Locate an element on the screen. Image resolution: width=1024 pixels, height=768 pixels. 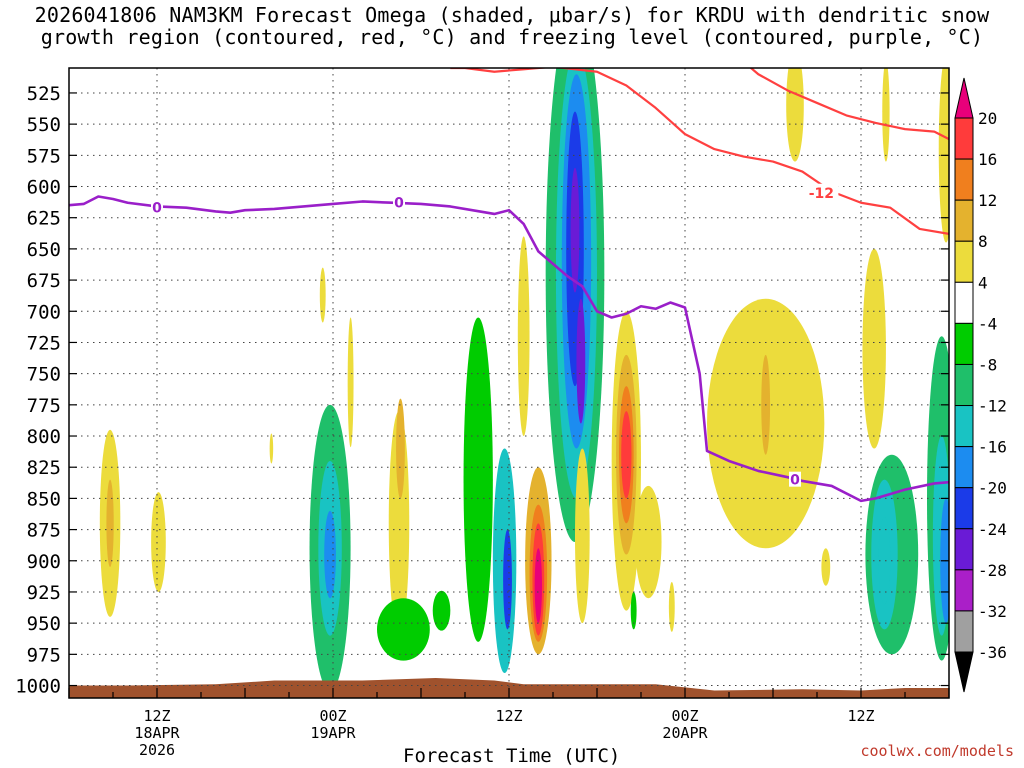
site-credit: coolwx.com/models is located at coordinates (937, 751).